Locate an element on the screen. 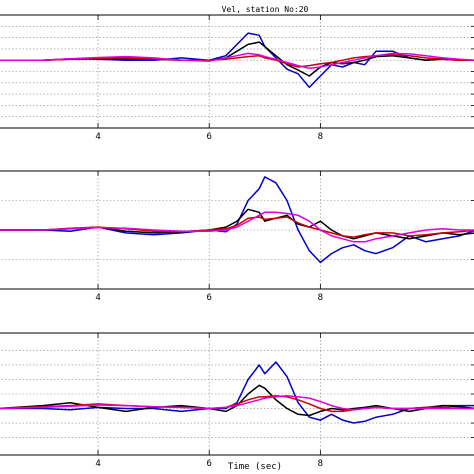 The image size is (474, 474). chart-title: Vel, station No:20 is located at coordinates (265, 9).